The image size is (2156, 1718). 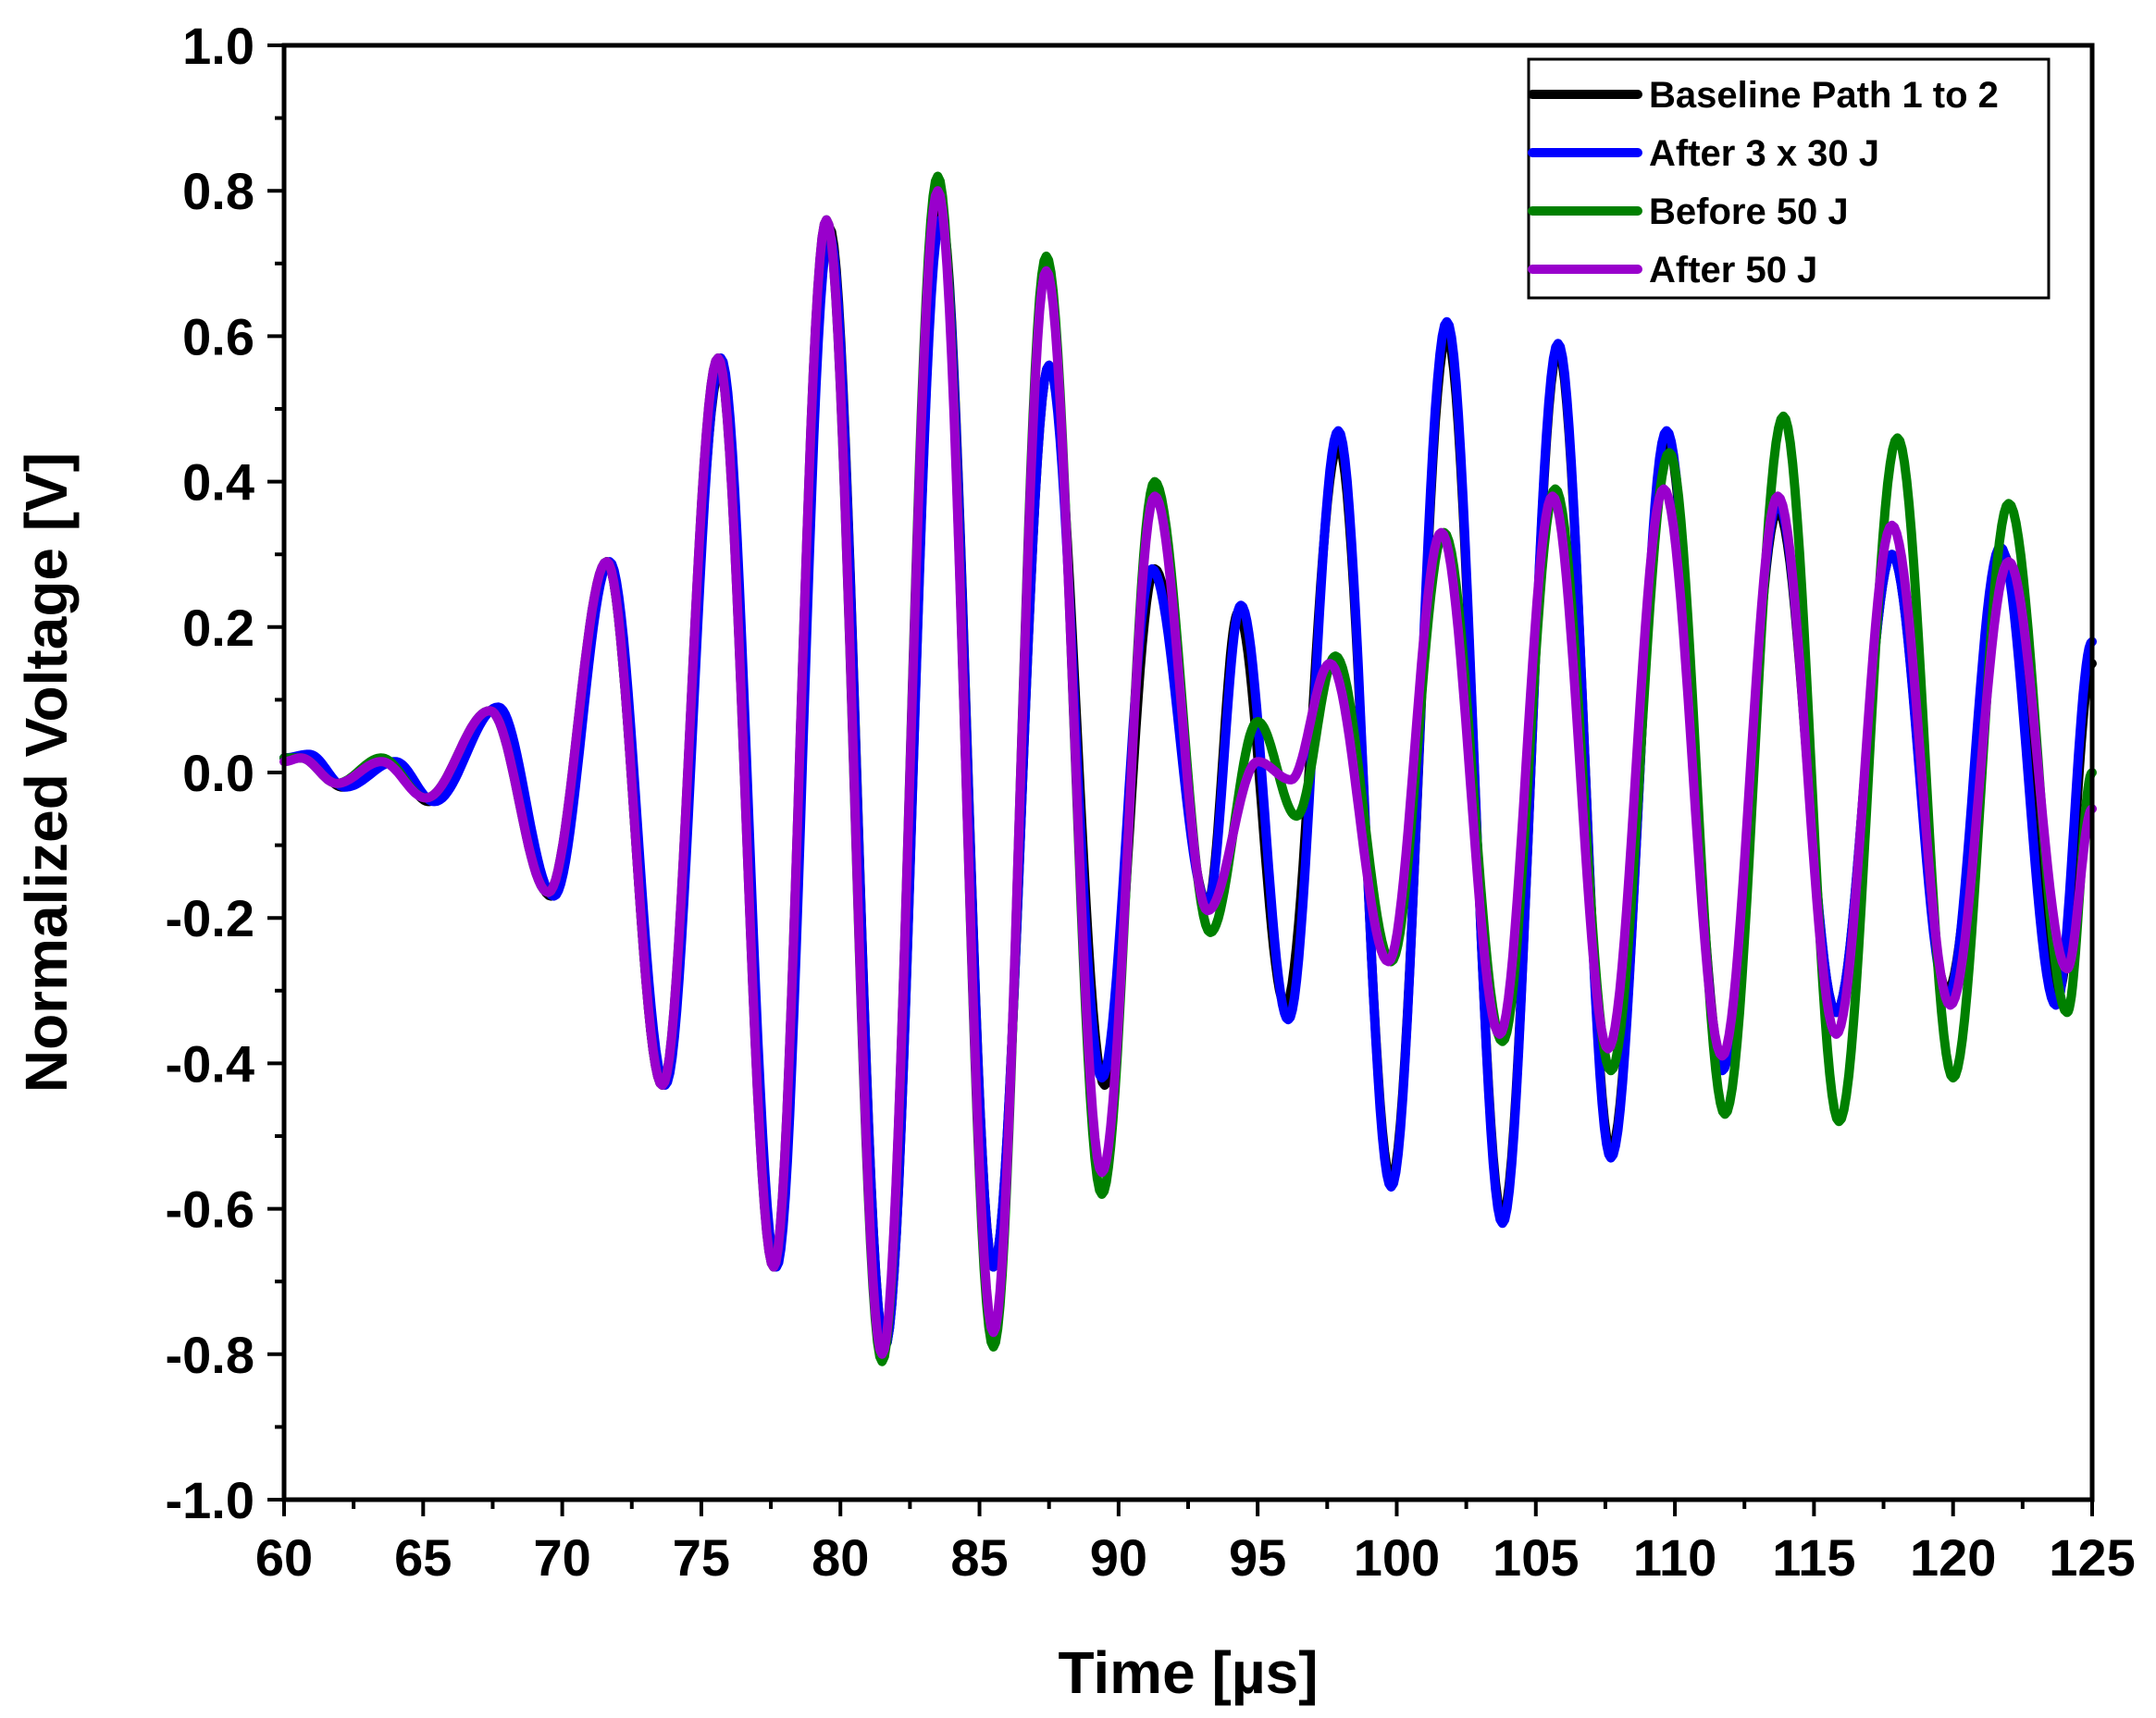 What do you see at coordinates (218, 482) in the screenshot?
I see `y-tick-label: 0.4` at bounding box center [218, 482].